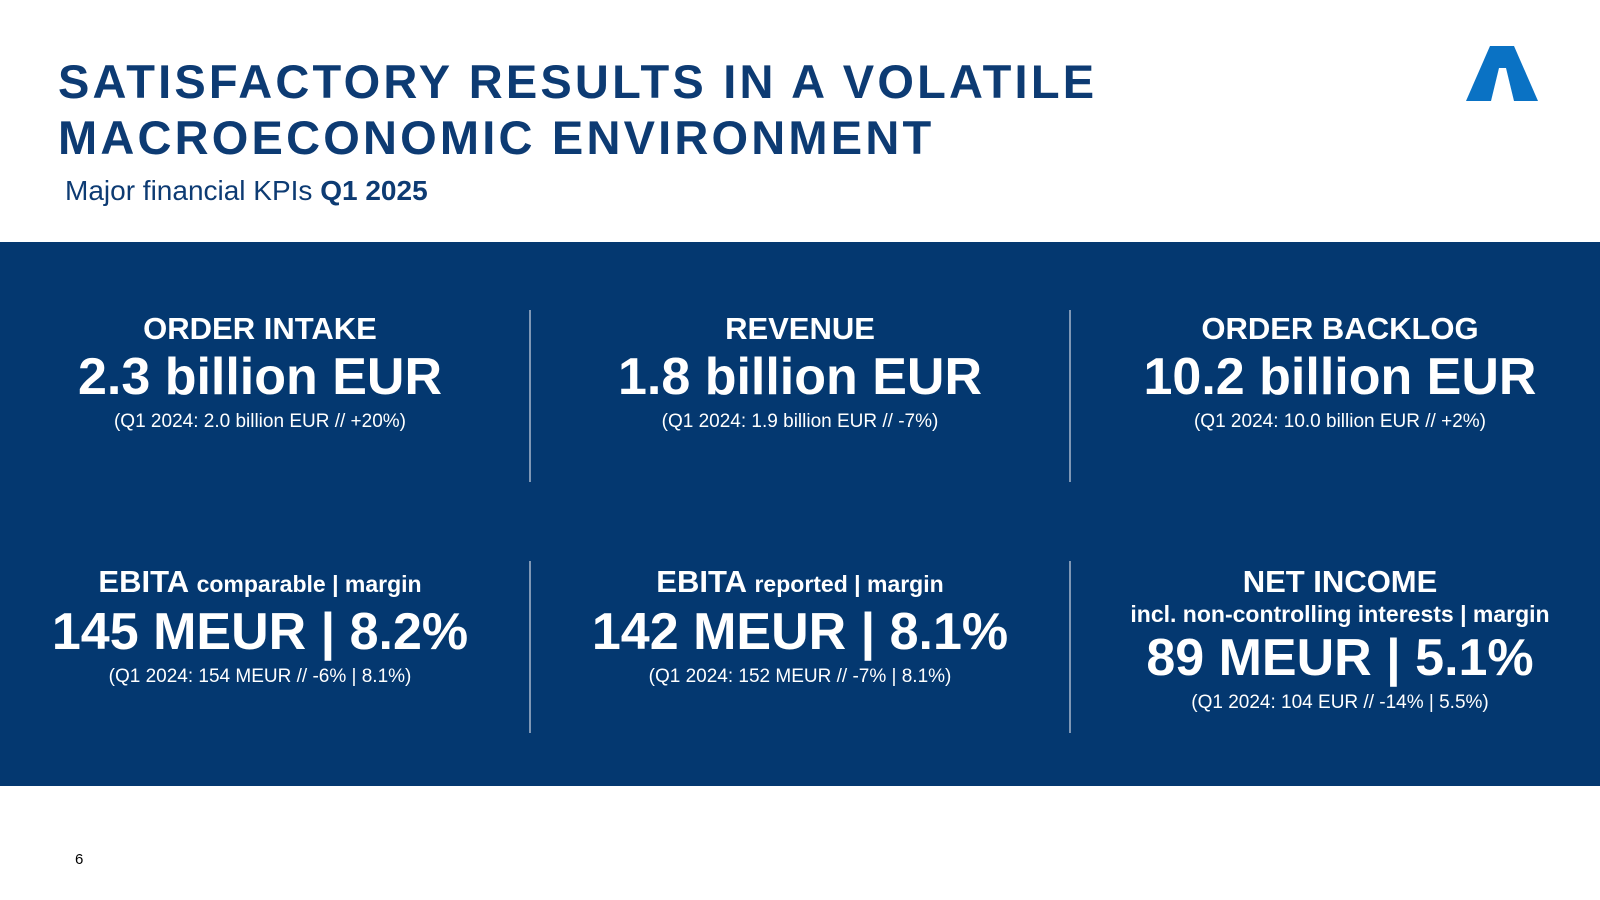 The image size is (1600, 900). I want to click on kpi-label: ORDER INTAKE, so click(260, 328).